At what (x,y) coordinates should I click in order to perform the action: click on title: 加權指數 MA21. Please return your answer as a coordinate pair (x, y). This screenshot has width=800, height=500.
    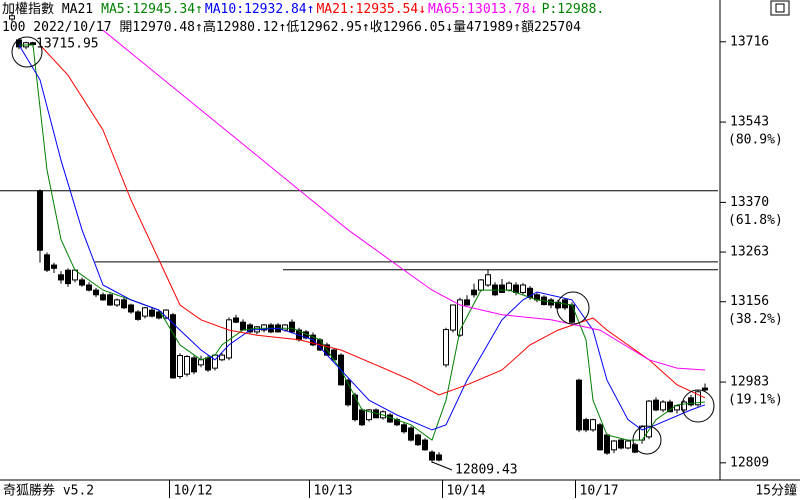
    Looking at the image, I should click on (48, 9).